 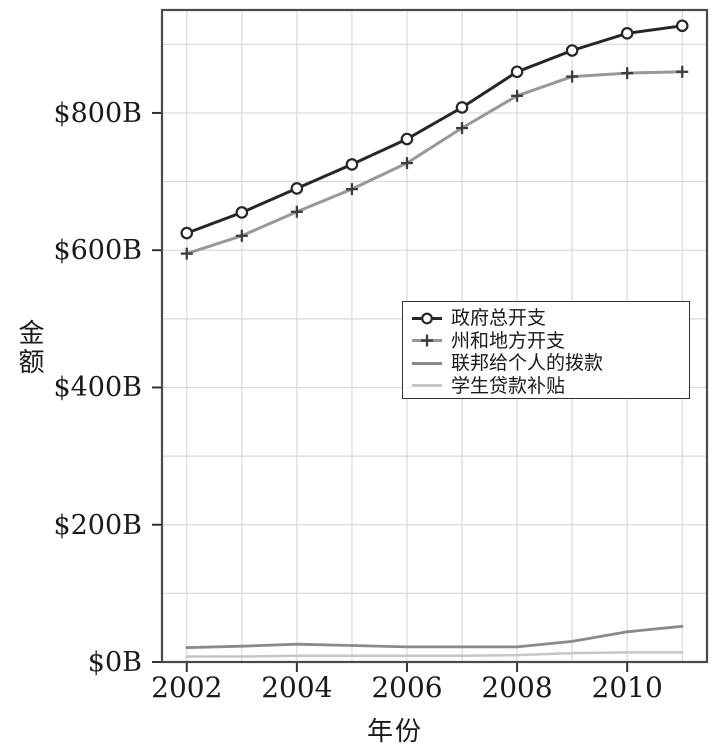 I want to click on legend-item: 学生贷款补贴, so click(x=549, y=386).